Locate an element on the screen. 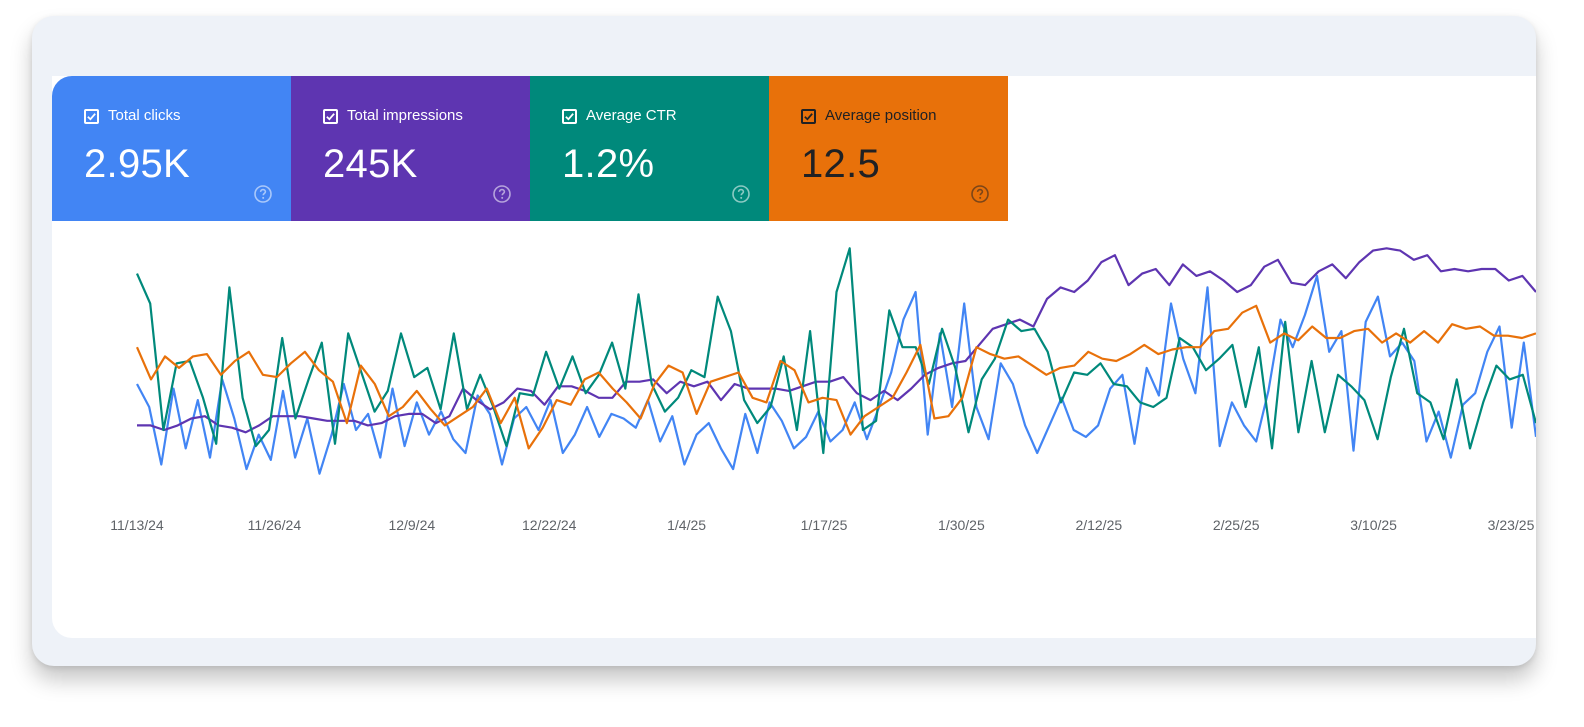  x-tick-label: 11/13/24 is located at coordinates (137, 525).